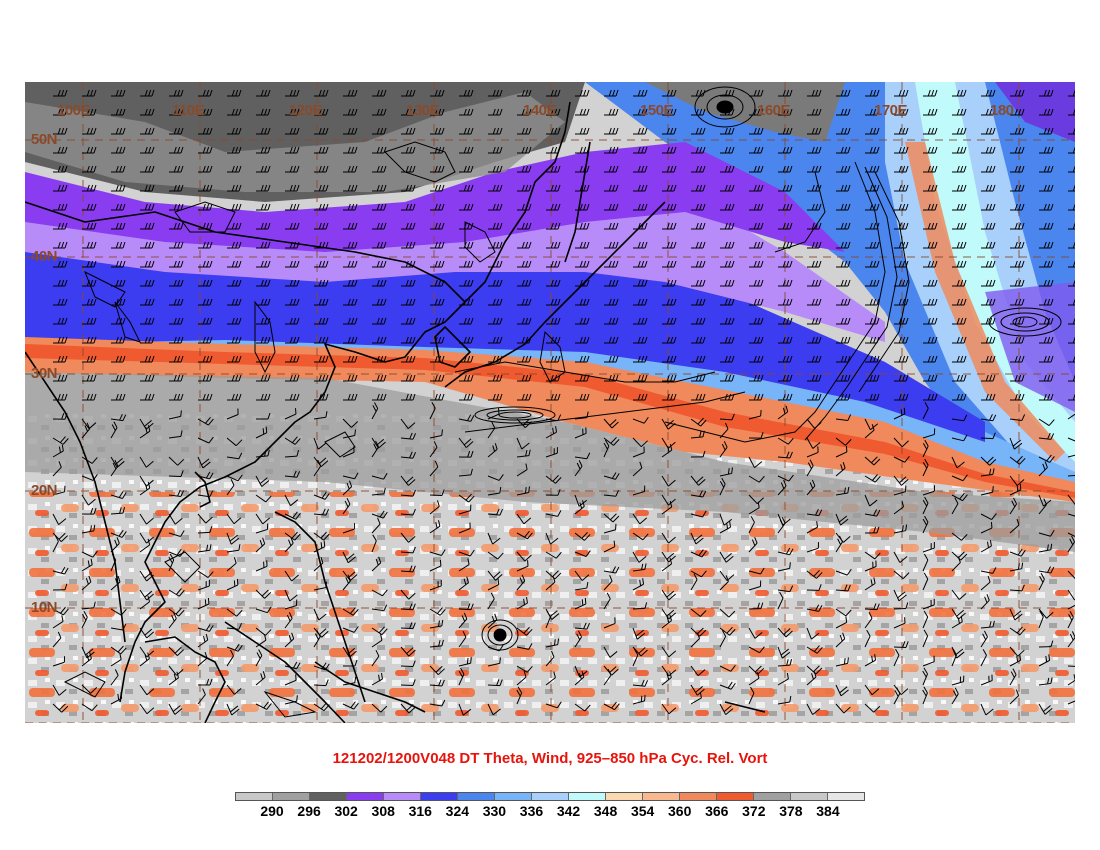 The width and height of the screenshot is (1100, 850). I want to click on lat-label-40n: 40N, so click(44, 256).